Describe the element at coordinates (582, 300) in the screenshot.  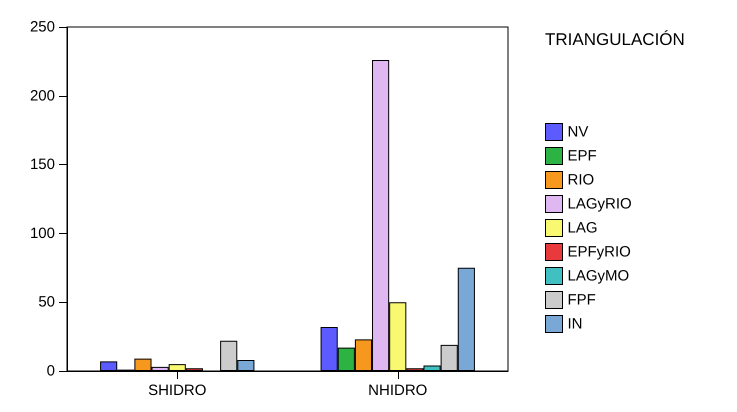
I see `legend-label: FPF` at that location.